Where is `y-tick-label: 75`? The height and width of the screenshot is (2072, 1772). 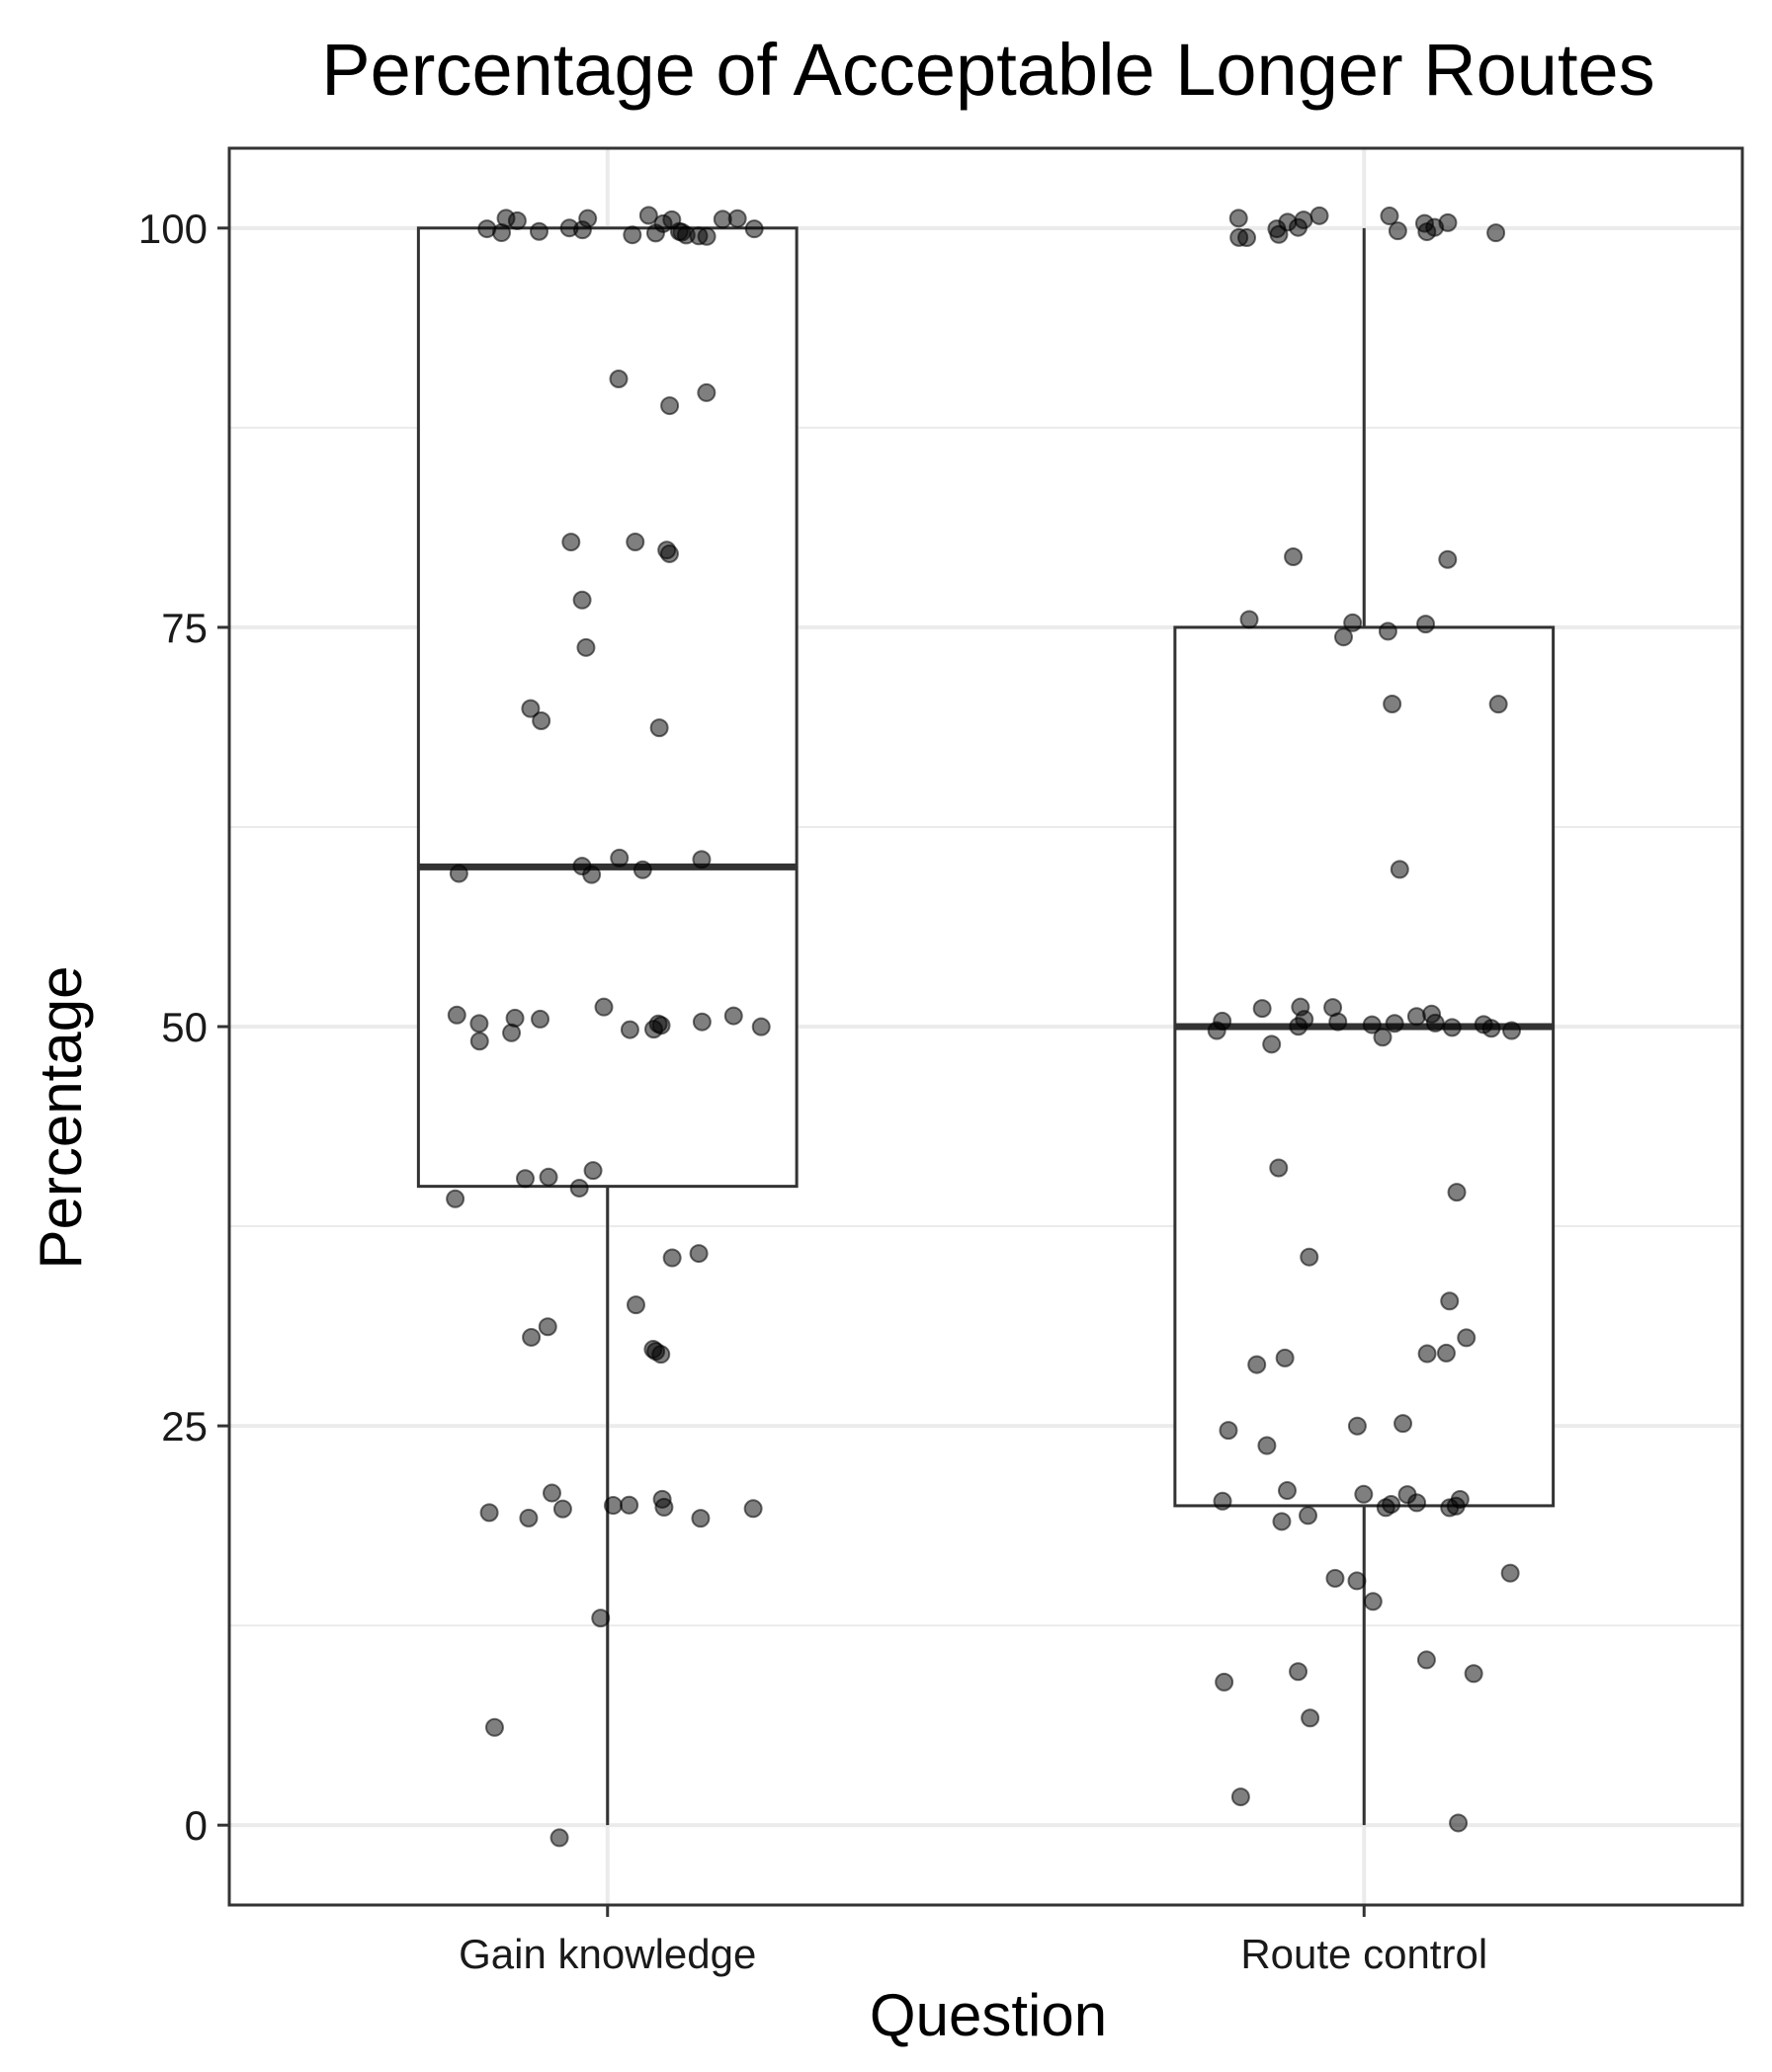
y-tick-label: 75 is located at coordinates (184, 628).